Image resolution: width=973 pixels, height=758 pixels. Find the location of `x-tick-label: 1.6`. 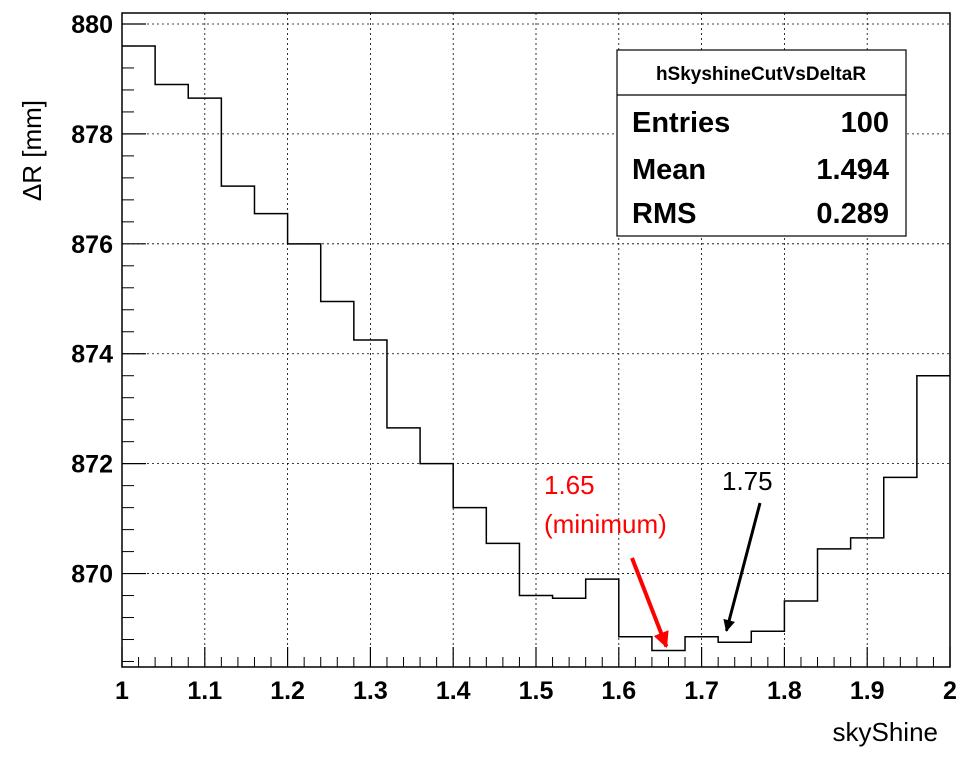

x-tick-label: 1.6 is located at coordinates (618, 691).